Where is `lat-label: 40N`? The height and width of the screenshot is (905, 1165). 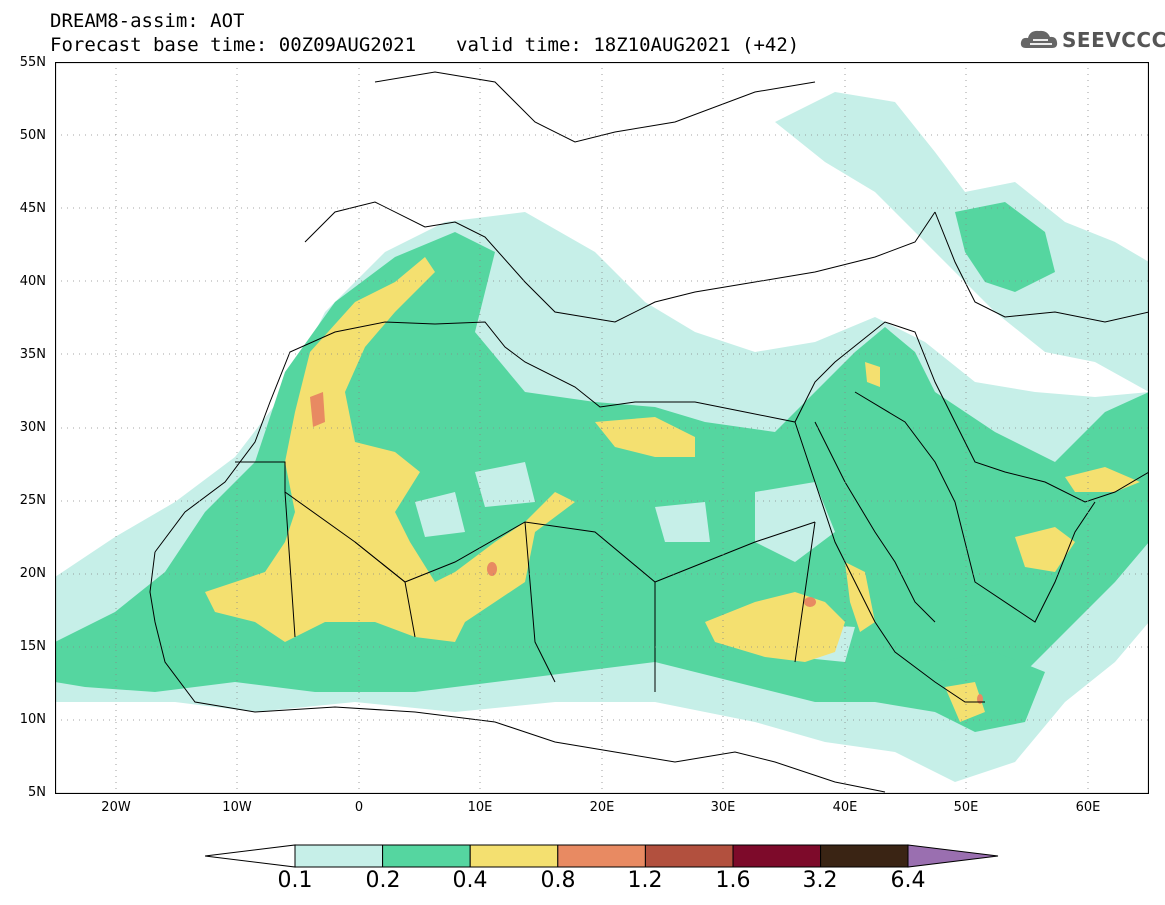 lat-label: 40N is located at coordinates (32, 281).